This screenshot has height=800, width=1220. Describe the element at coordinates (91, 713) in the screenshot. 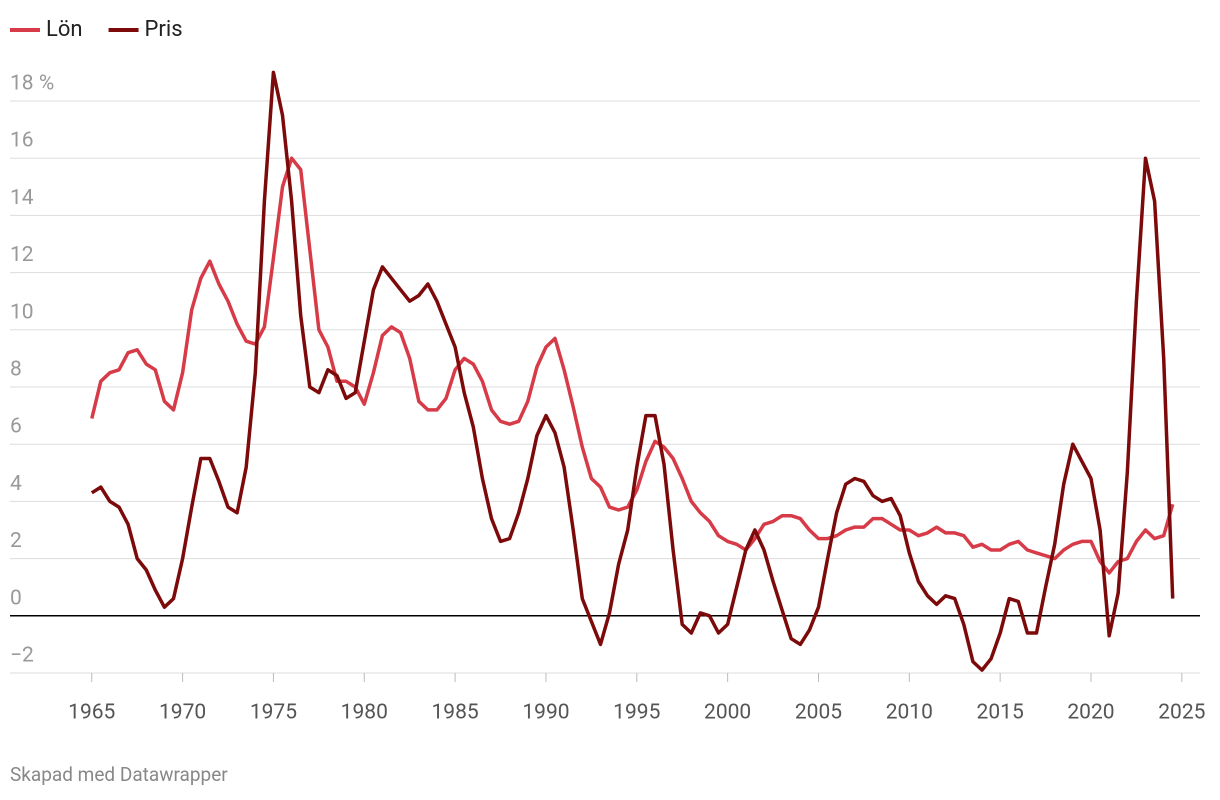

I see `x-tick-label: 1965` at that location.